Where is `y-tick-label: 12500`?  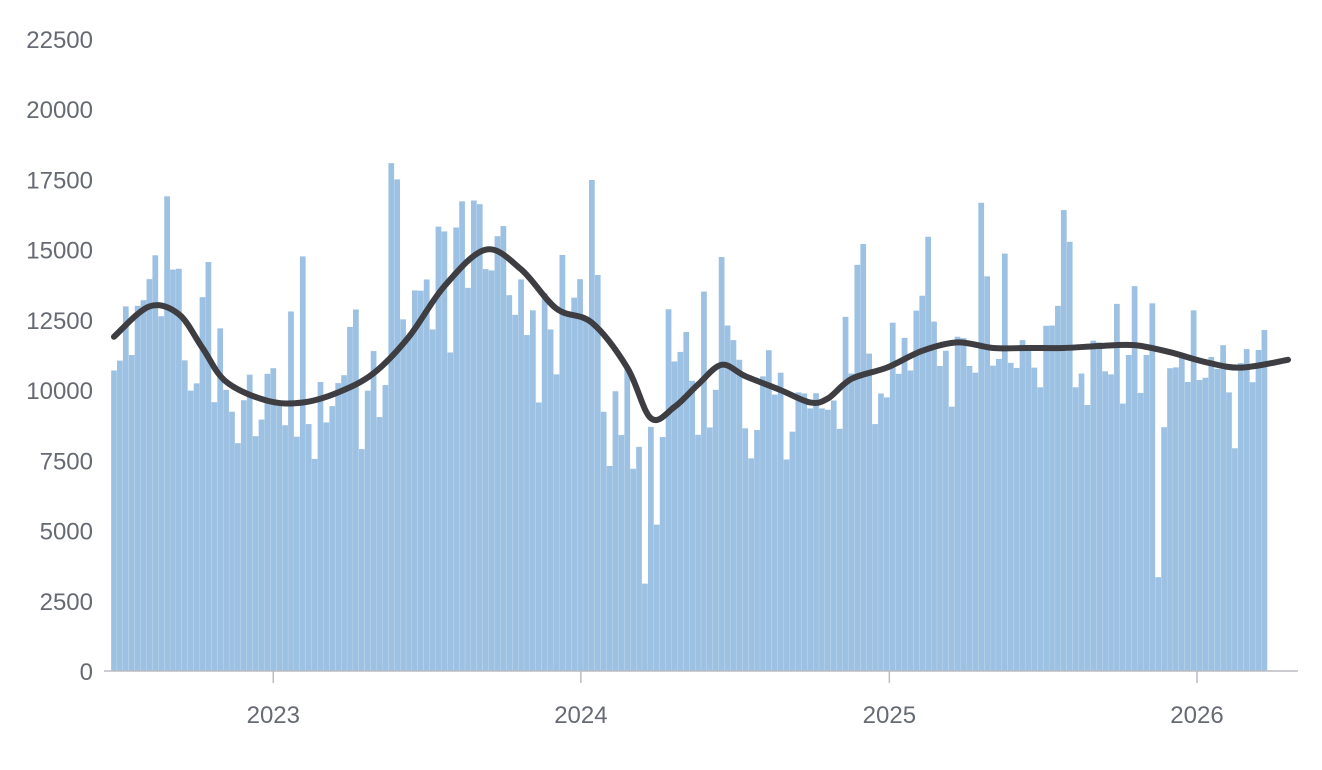 y-tick-label: 12500 is located at coordinates (59, 321).